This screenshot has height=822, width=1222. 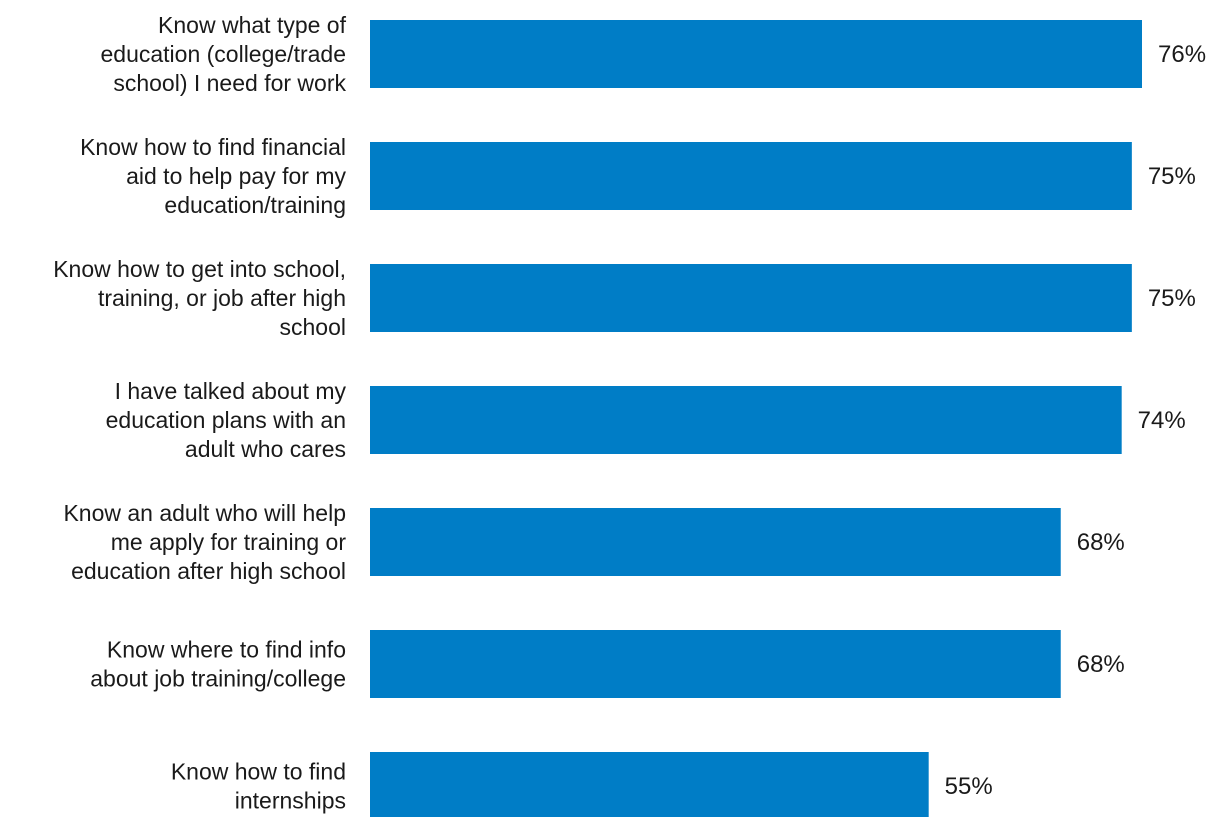 What do you see at coordinates (208, 571) in the screenshot?
I see `category-label-line: education after high school` at bounding box center [208, 571].